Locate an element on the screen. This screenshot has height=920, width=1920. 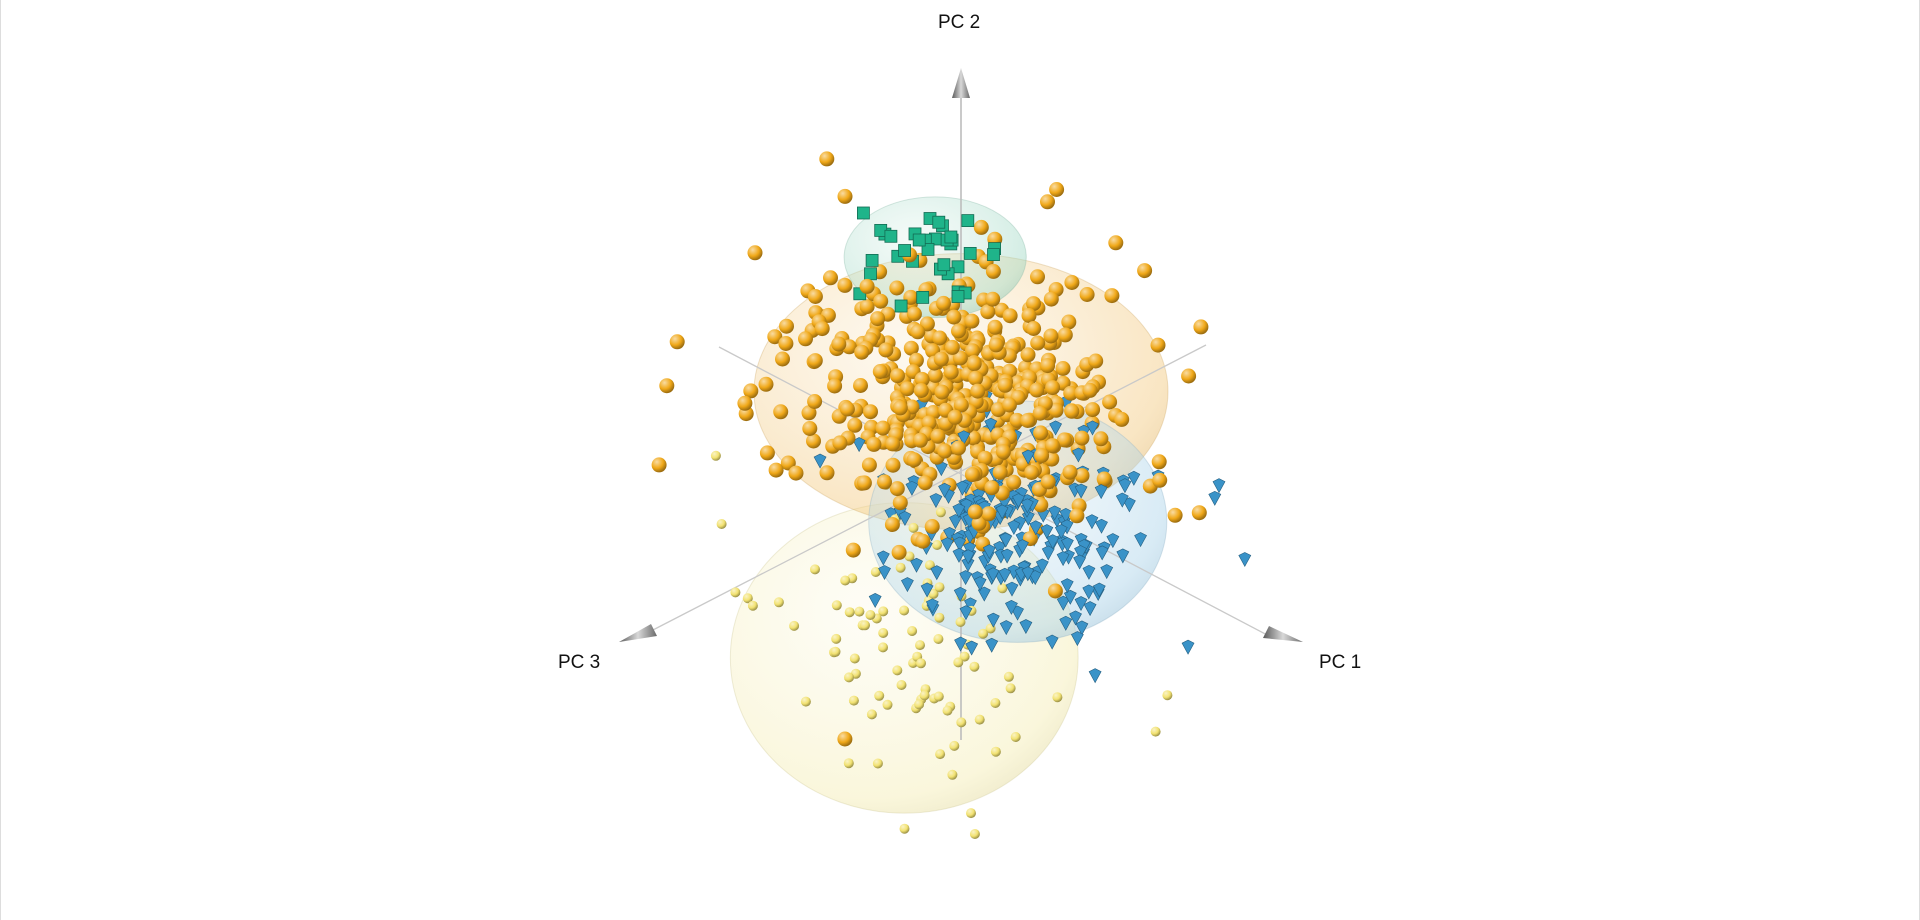
pc1-axis-label: PC 1 is located at coordinates (1340, 662).